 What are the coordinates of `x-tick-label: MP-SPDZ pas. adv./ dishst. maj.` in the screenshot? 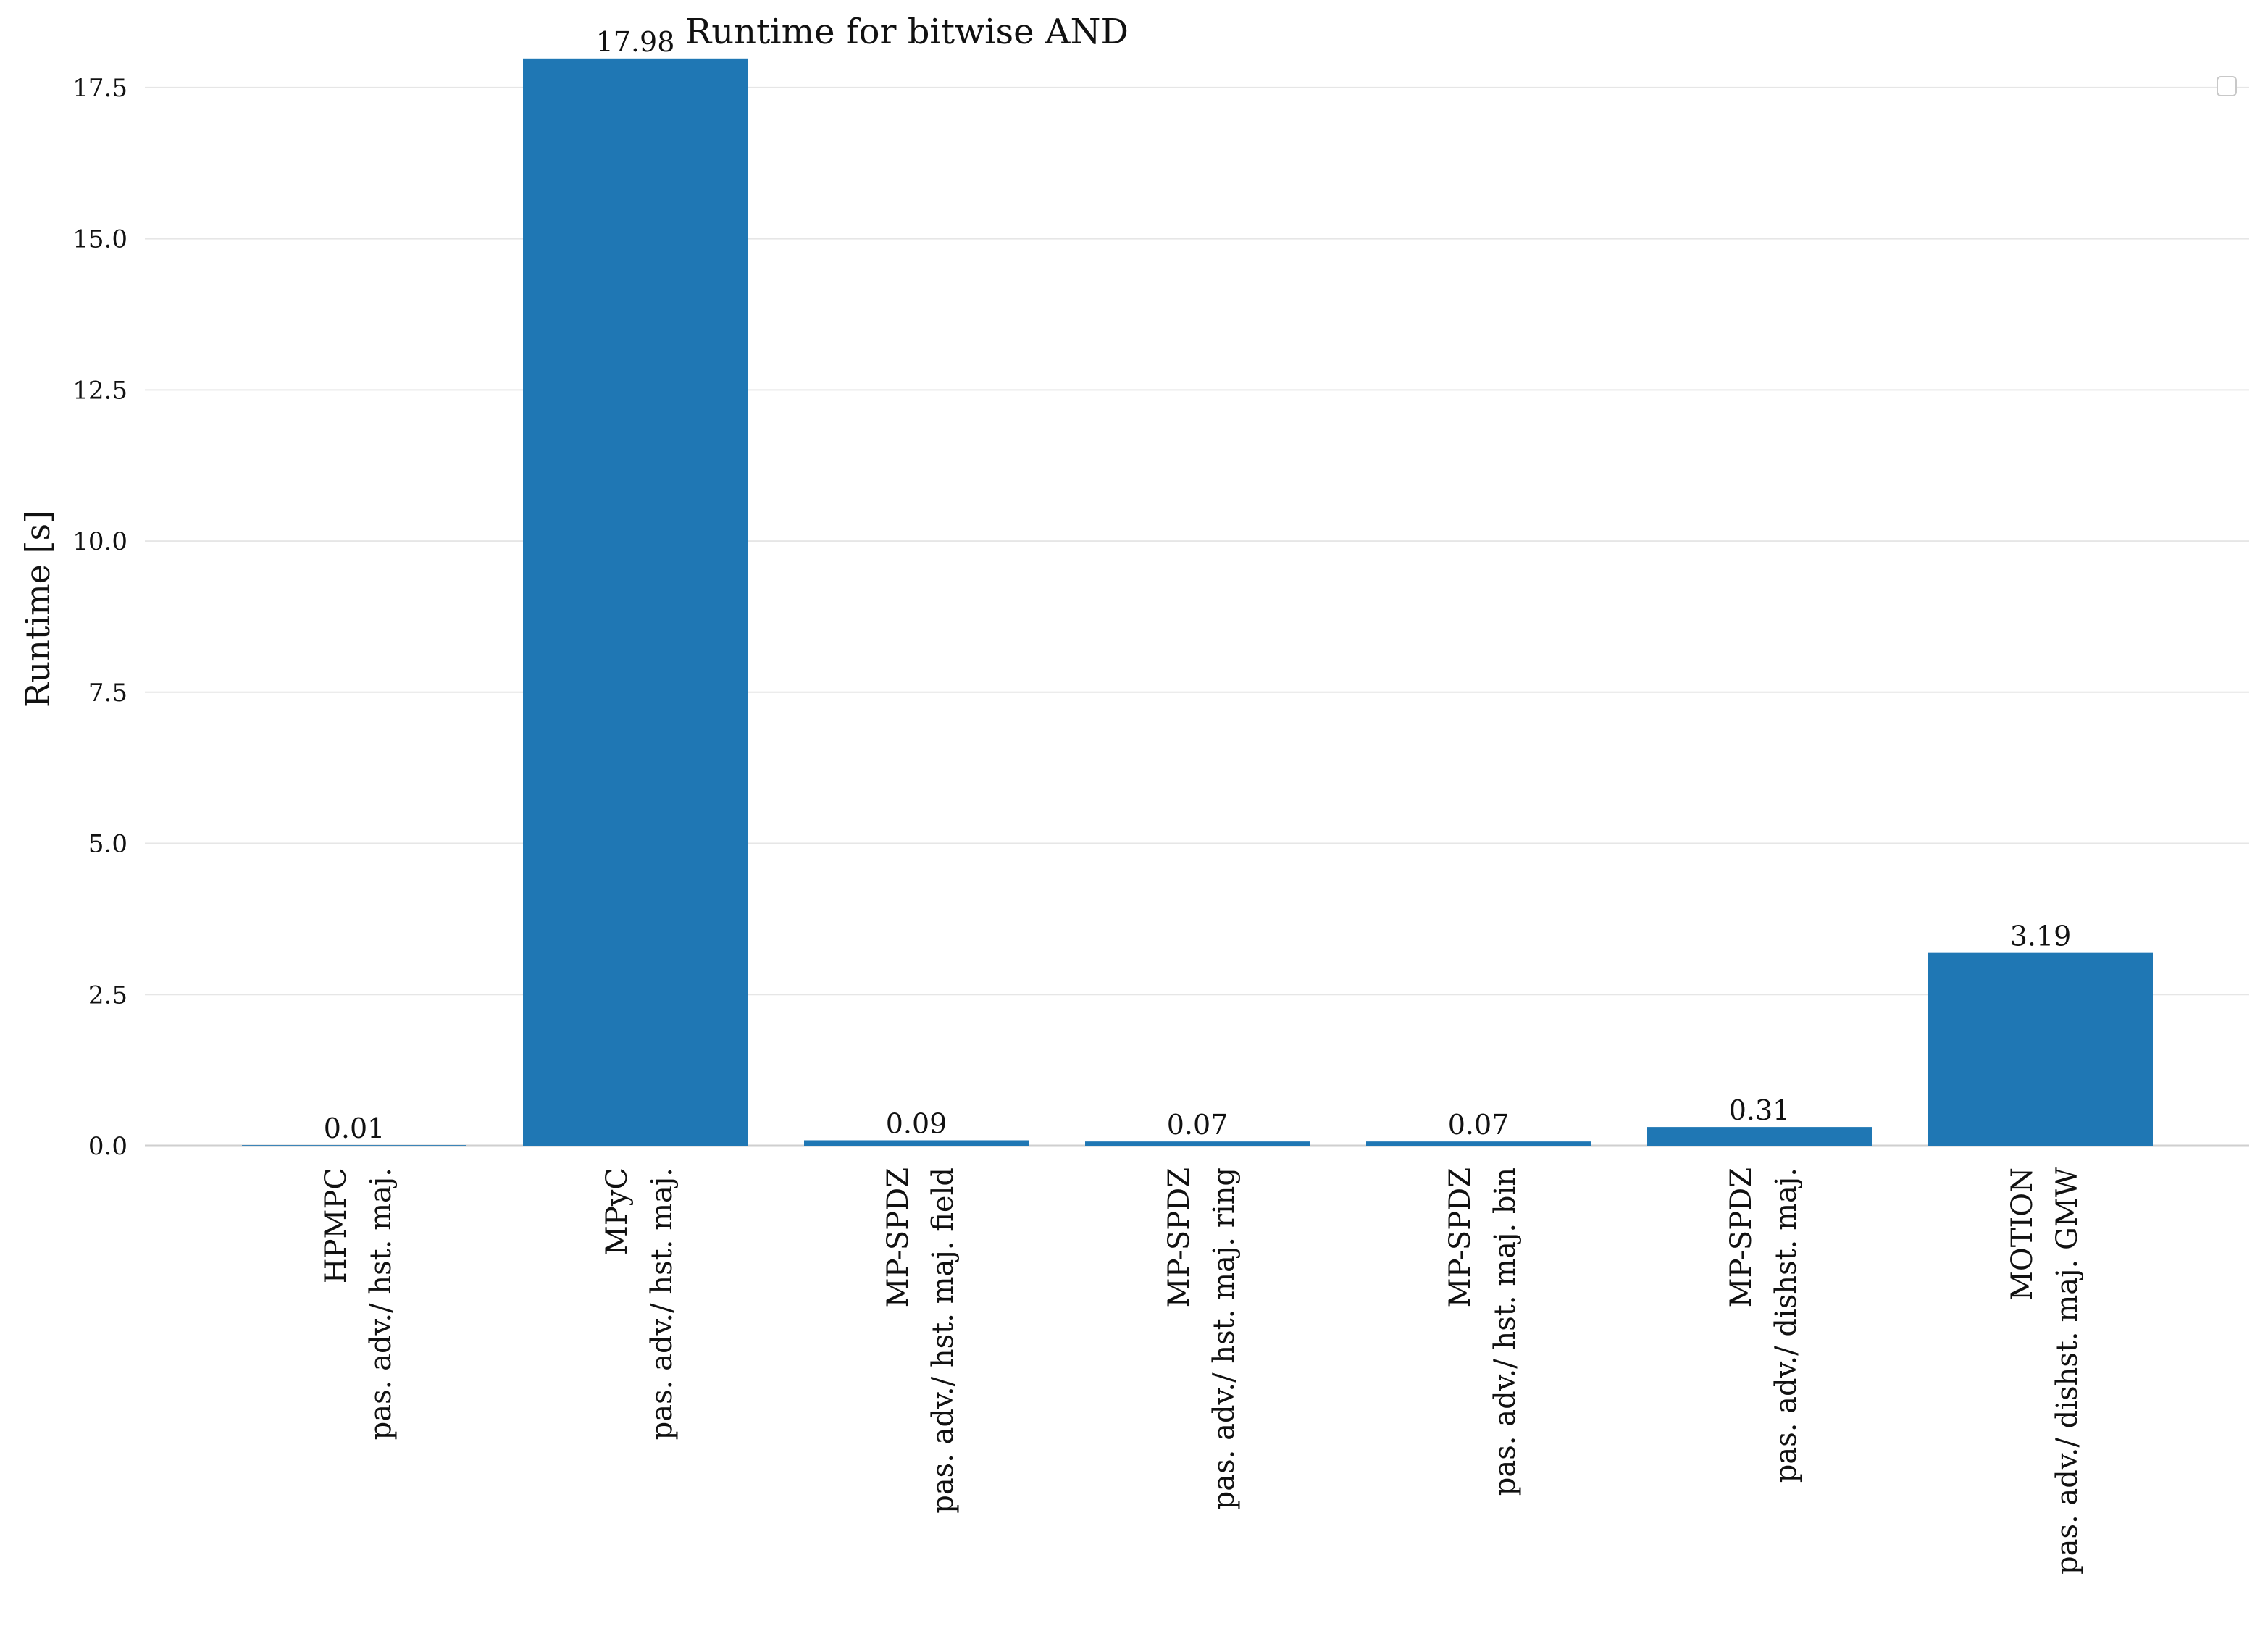 It's located at (1764, 1325).